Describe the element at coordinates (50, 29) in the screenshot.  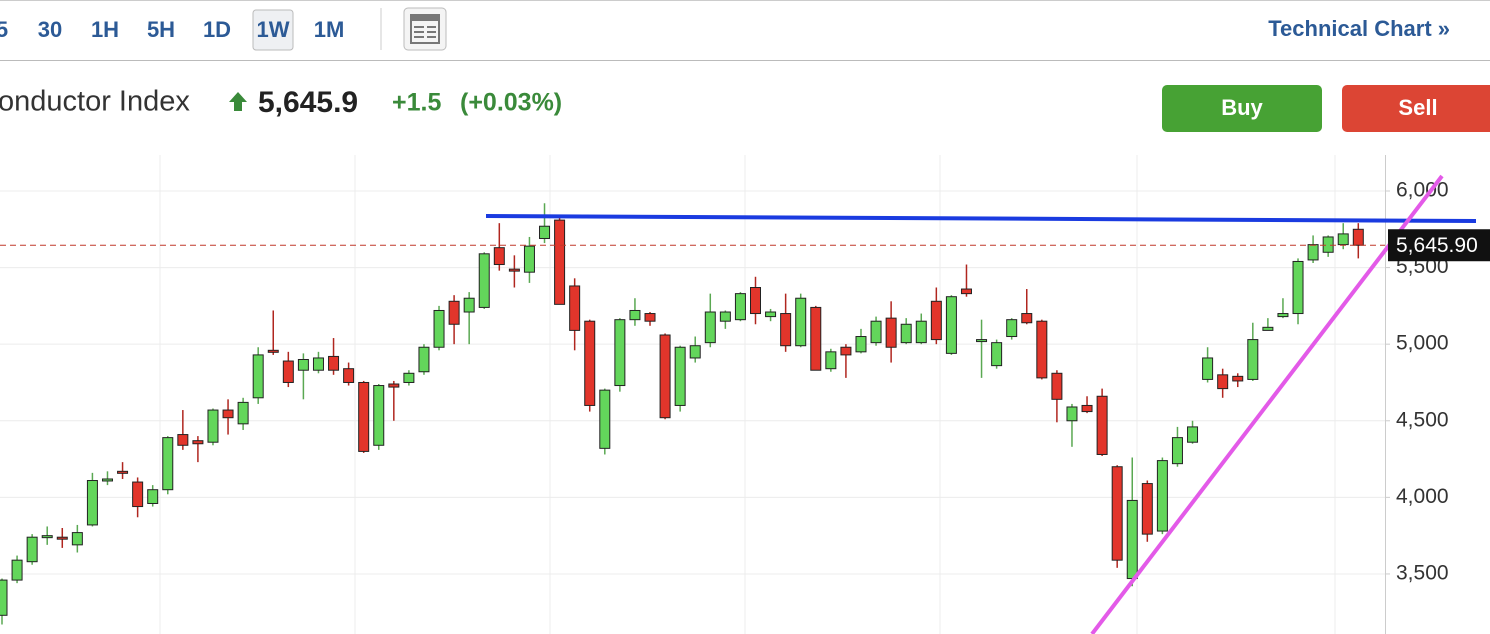
I see `interval-button: 30` at that location.